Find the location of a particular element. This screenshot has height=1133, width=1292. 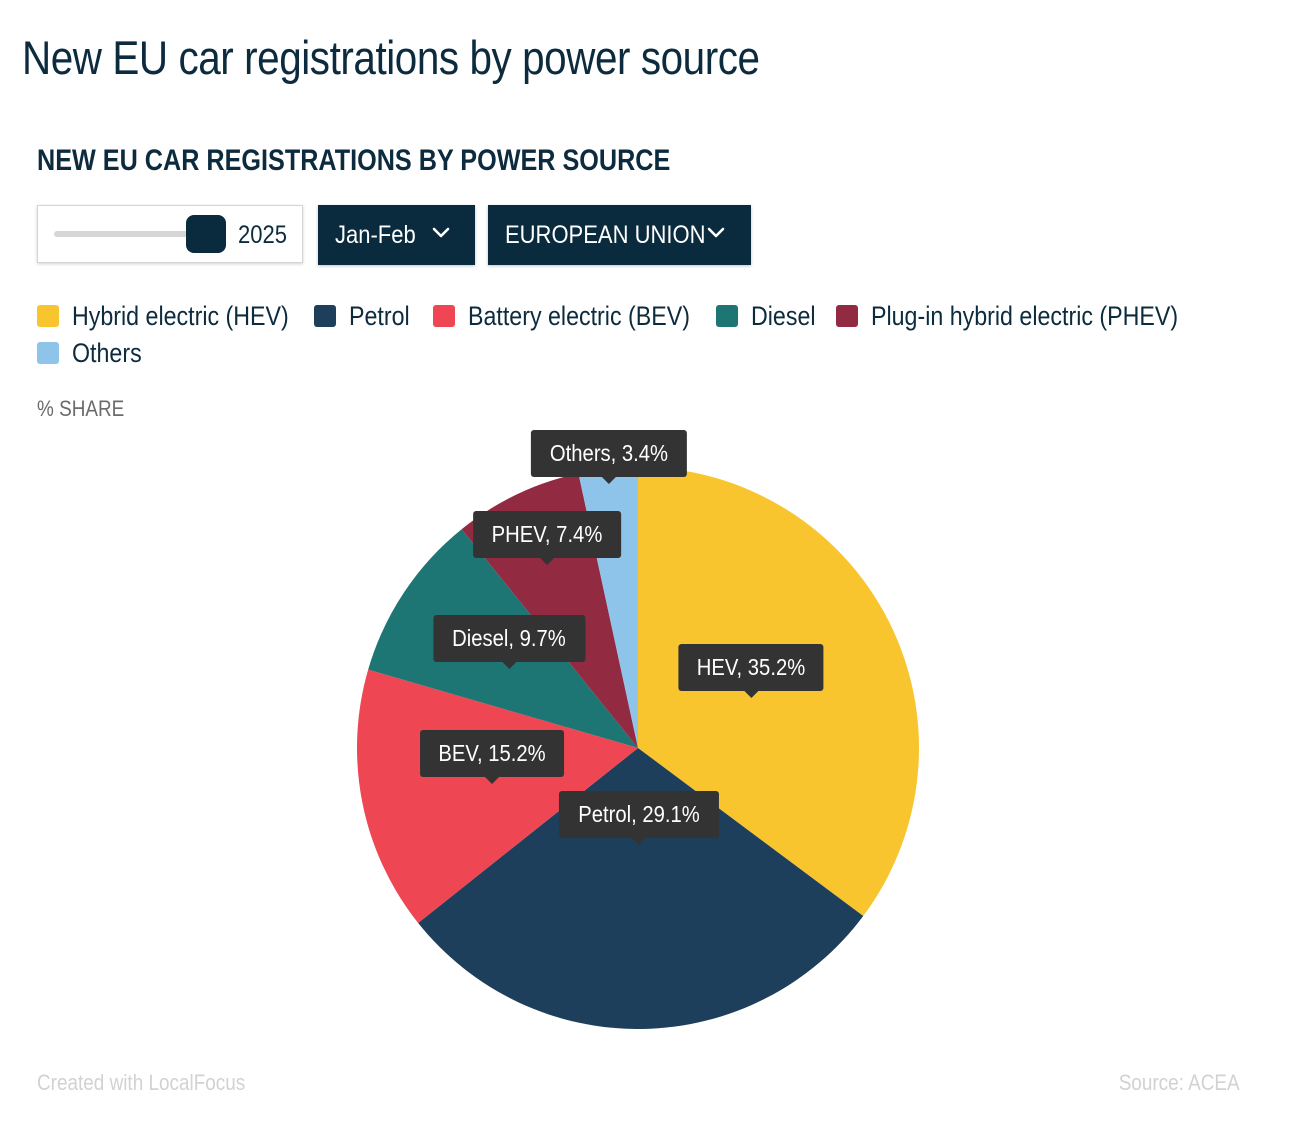

region-dropdown: EUROPEAN UNION is located at coordinates (619, 235).